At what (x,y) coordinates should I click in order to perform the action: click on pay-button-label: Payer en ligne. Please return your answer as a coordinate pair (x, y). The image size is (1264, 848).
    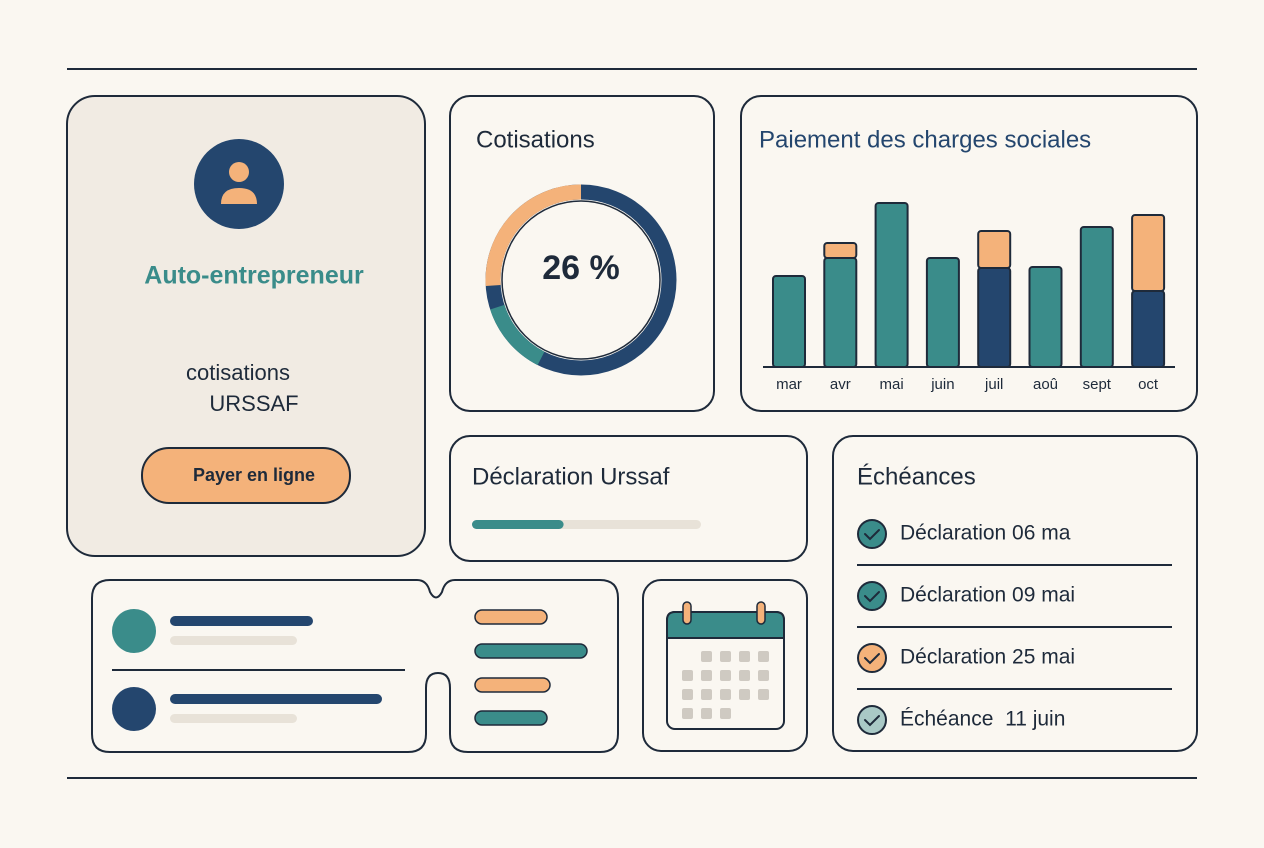
    Looking at the image, I should click on (254, 475).